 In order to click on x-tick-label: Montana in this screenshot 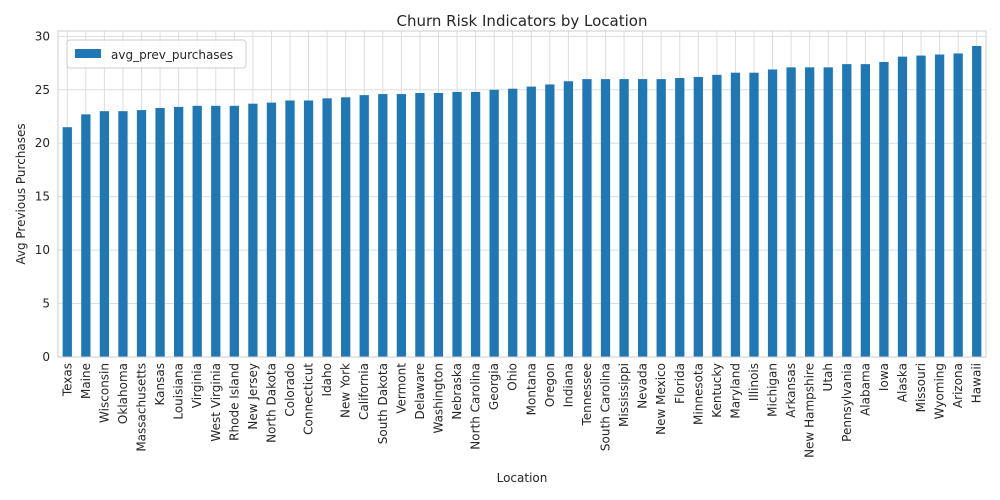, I will do `click(531, 389)`.